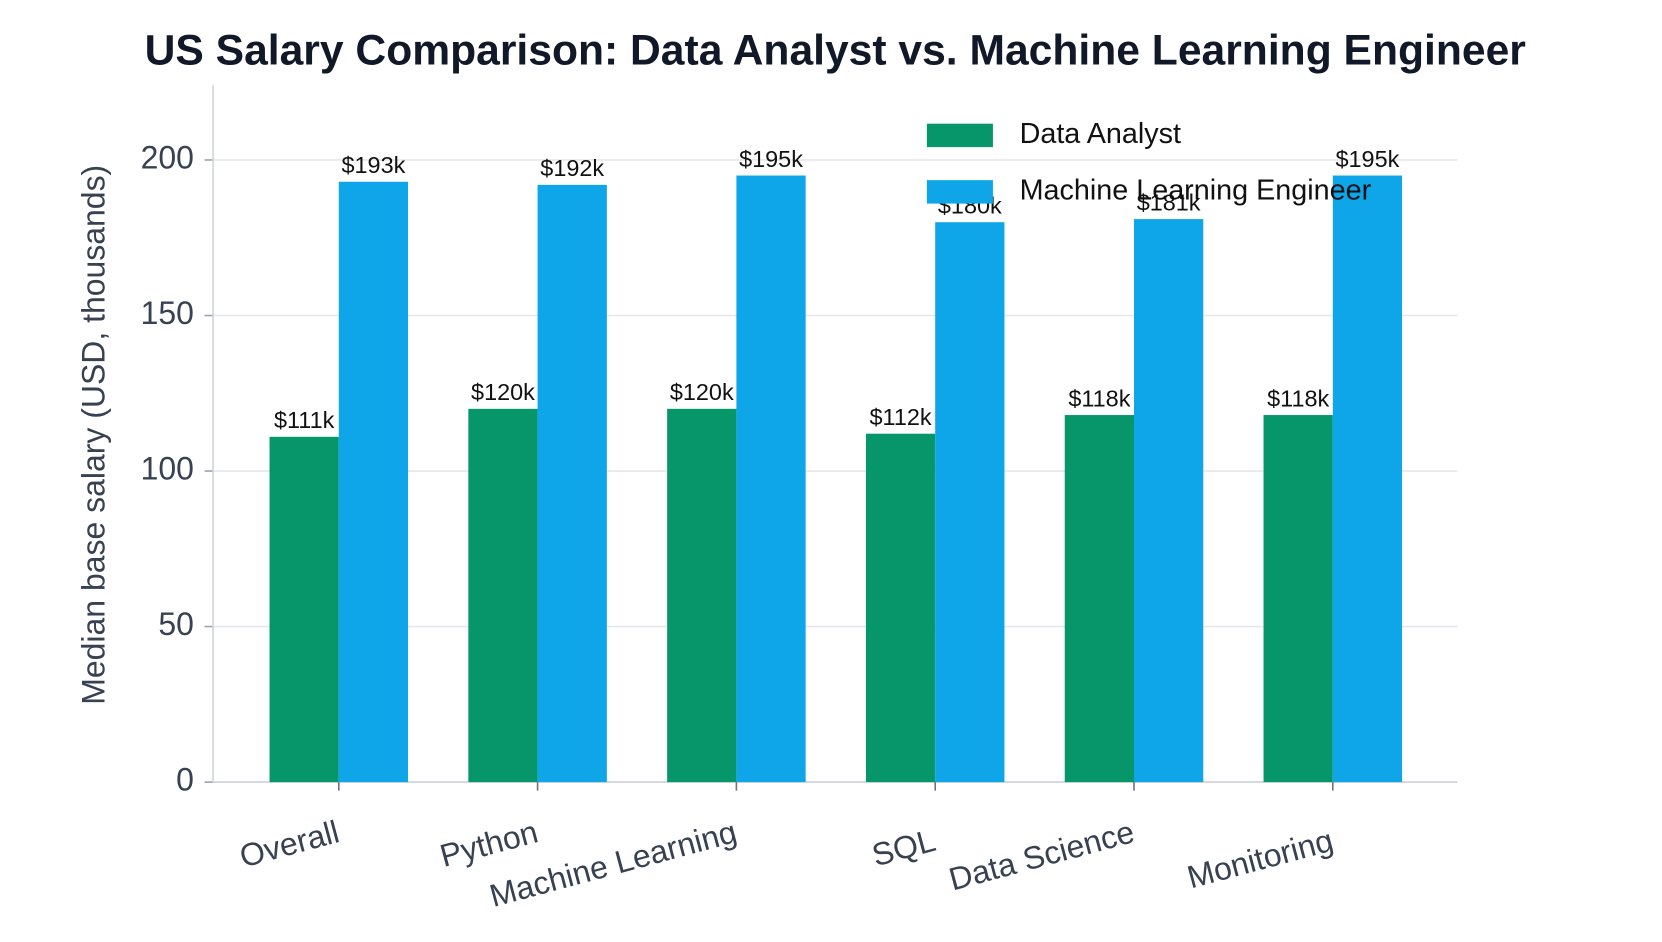  I want to click on y-tick-label: 100, so click(167, 468).